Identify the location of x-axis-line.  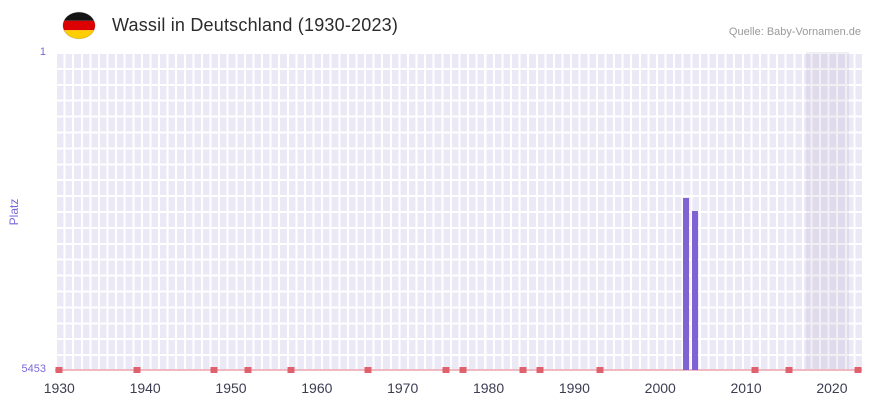
(458, 370).